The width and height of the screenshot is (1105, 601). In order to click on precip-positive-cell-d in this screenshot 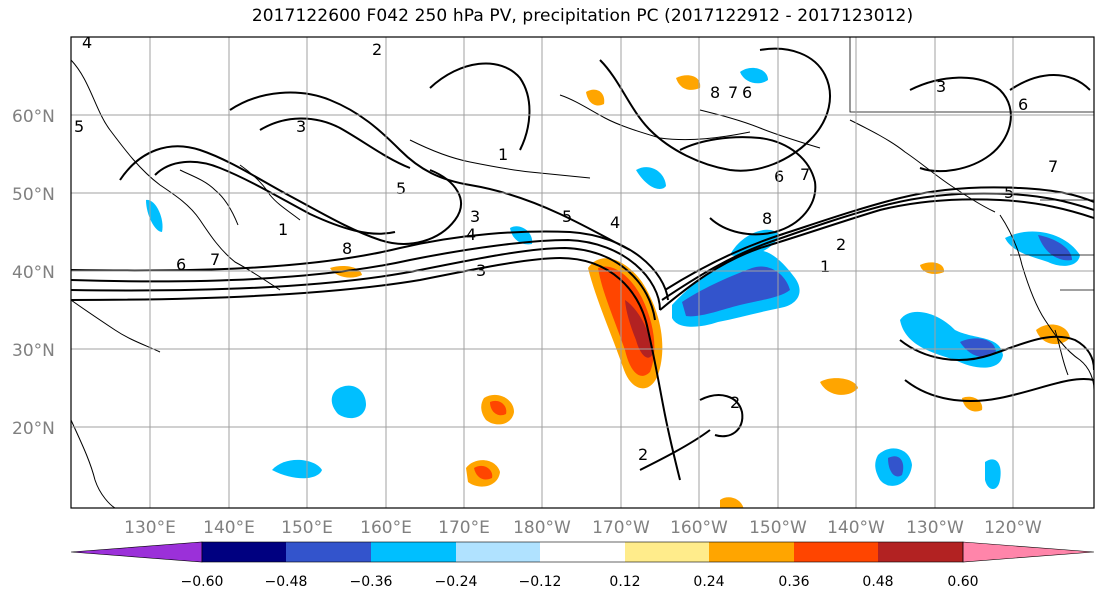, I will do `click(1053, 334)`.